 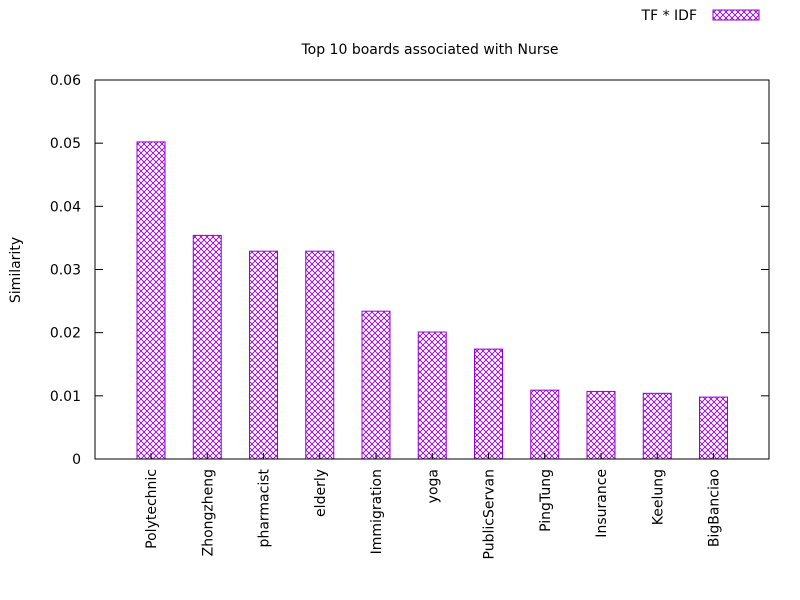 What do you see at coordinates (429, 50) in the screenshot?
I see `chart-title: Top 10 boards associated with Nurse` at bounding box center [429, 50].